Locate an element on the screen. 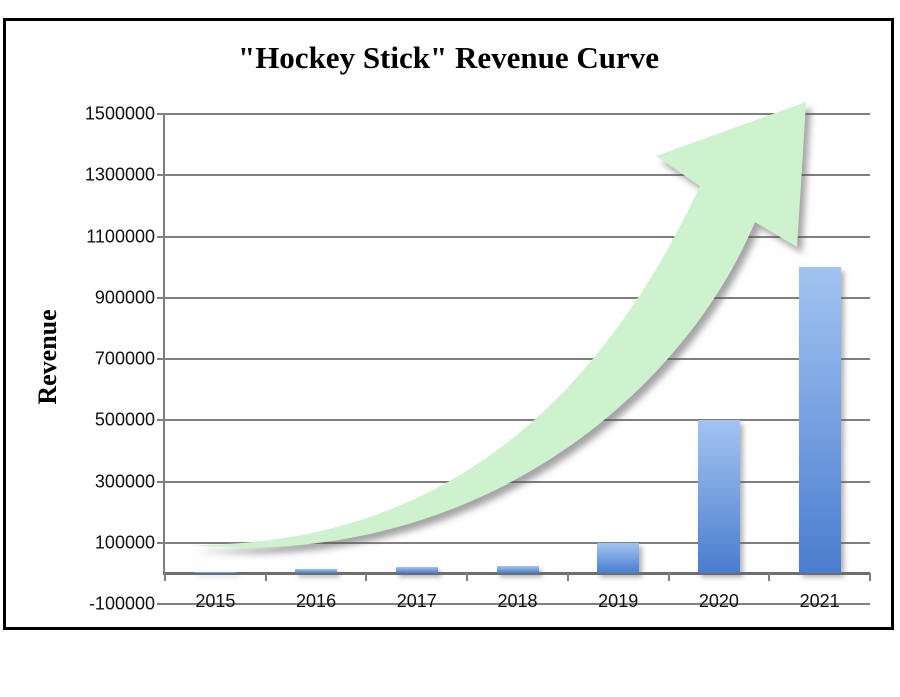 The width and height of the screenshot is (900, 697). y-tick-label: -100000 is located at coordinates (121, 603).